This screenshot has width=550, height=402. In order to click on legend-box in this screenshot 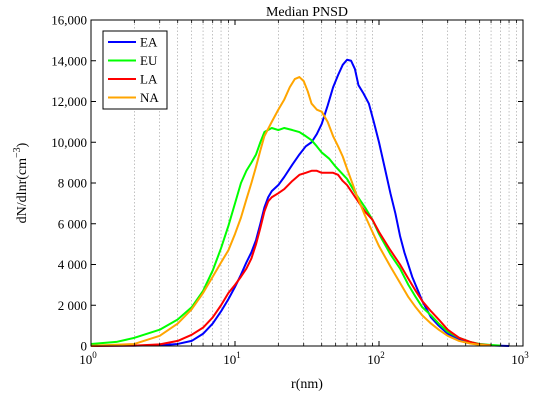, I will do `click(135, 70)`.